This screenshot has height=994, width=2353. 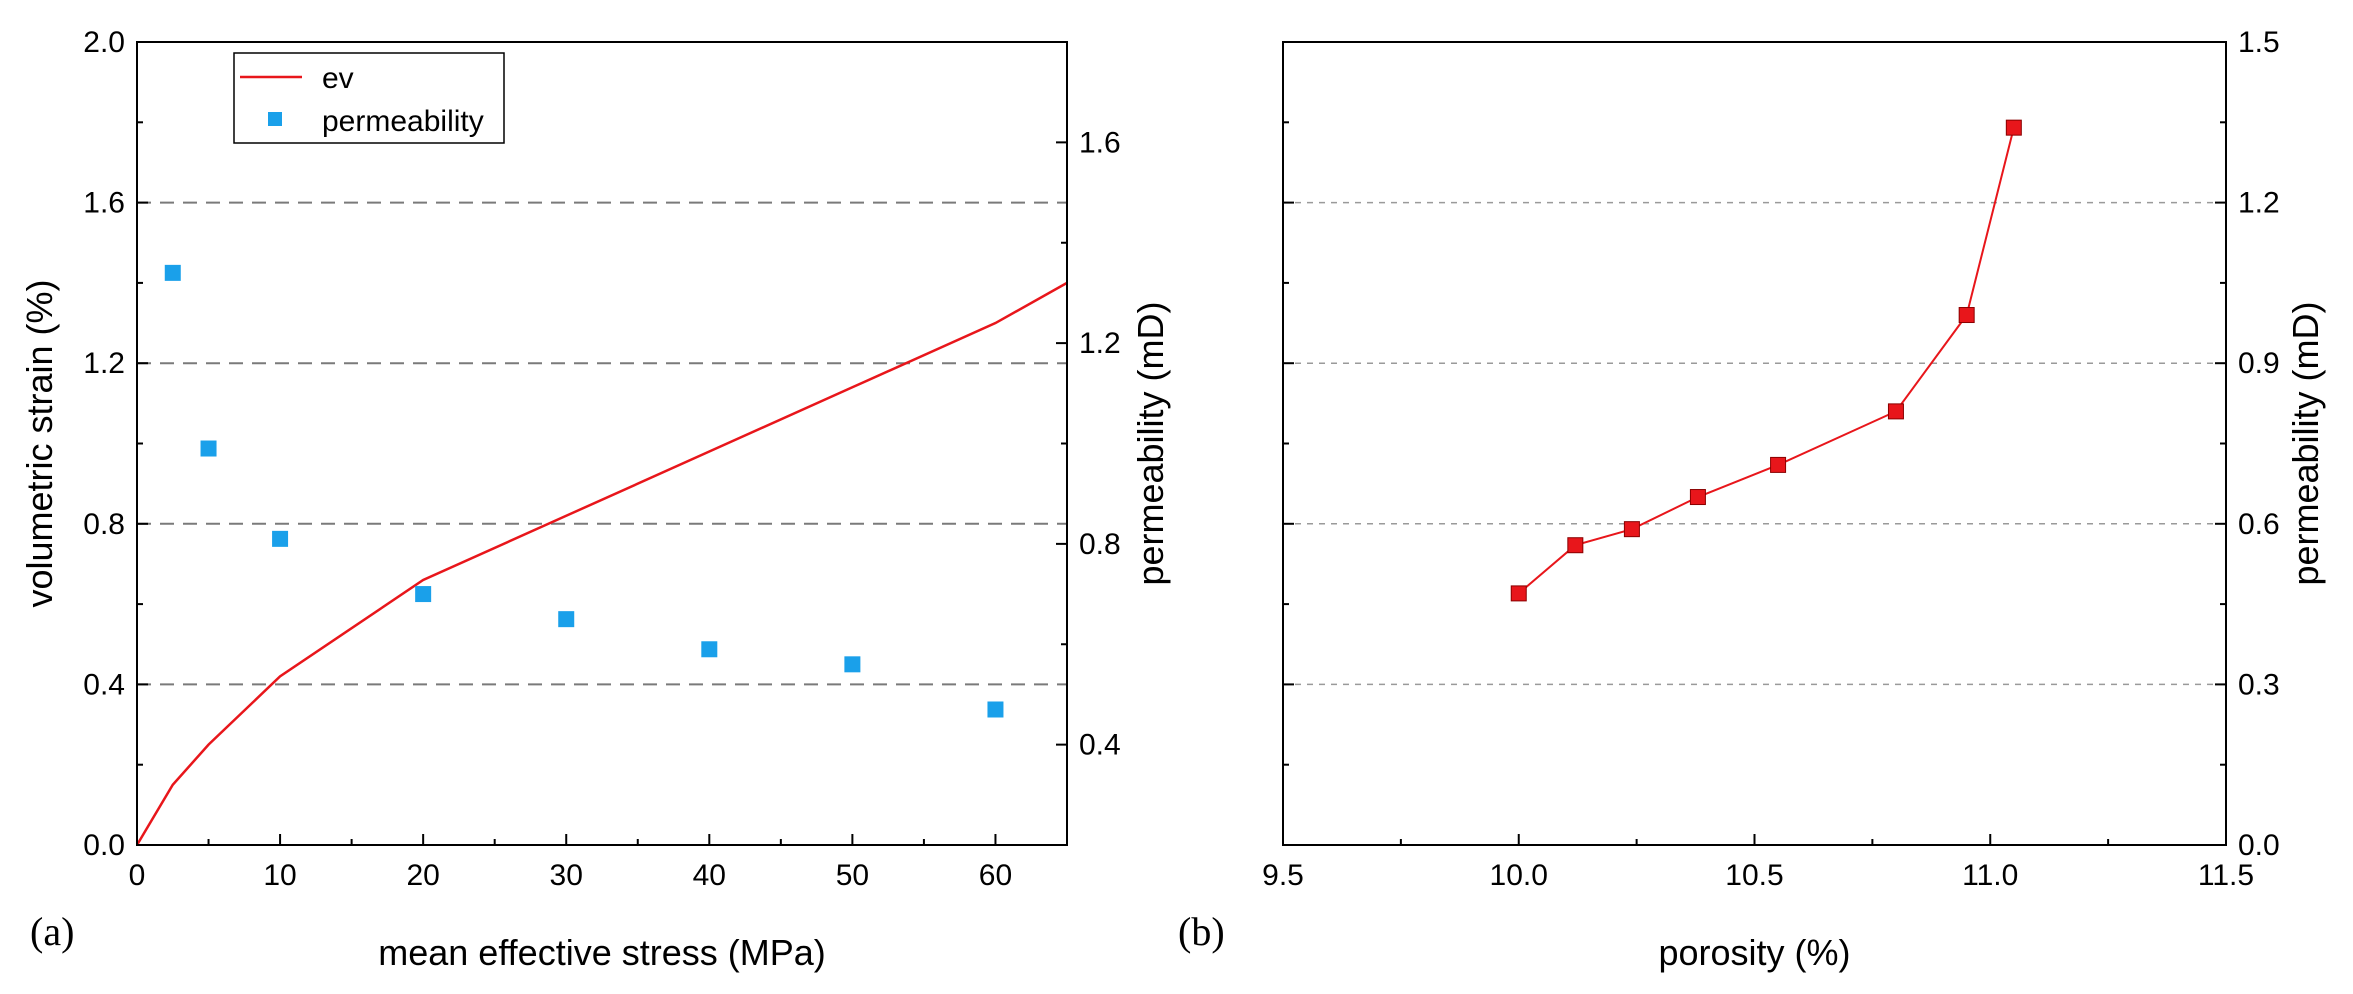 I want to click on panel-a-y-tick-label: 2.0, so click(x=104, y=42).